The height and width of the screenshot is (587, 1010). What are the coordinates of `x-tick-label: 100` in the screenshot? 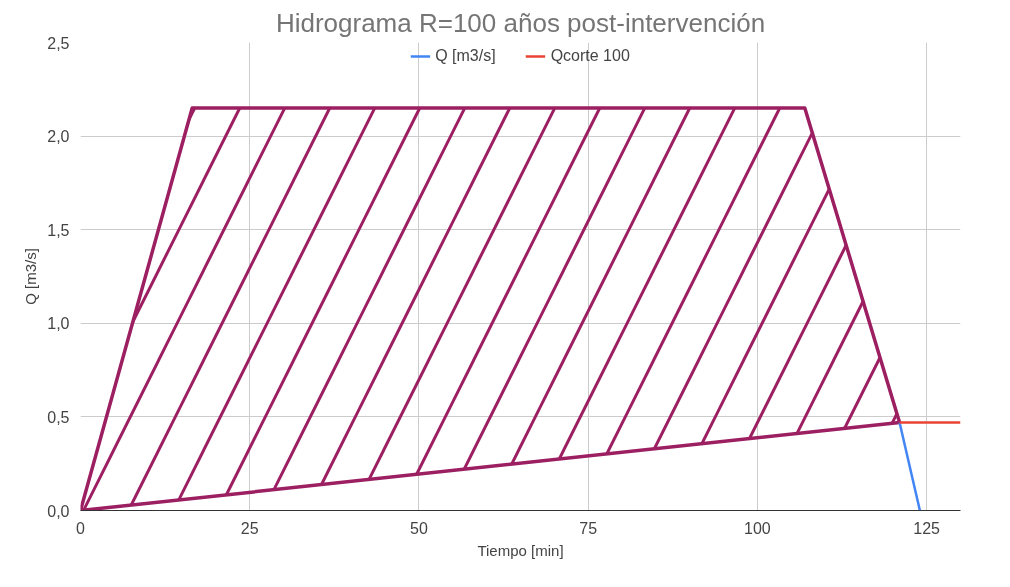 It's located at (757, 528).